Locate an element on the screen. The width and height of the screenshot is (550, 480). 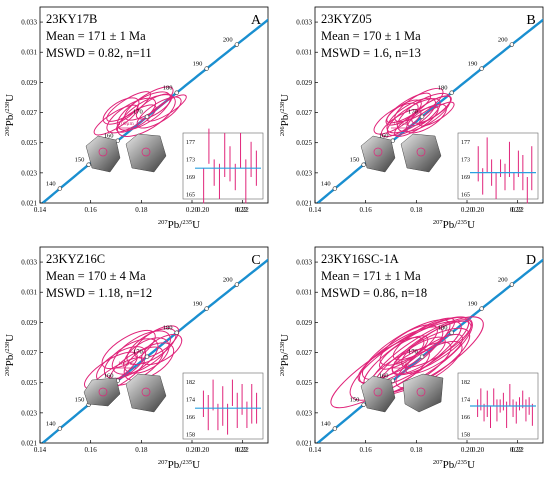
y-tick-label: 0.021 is located at coordinates (304, 204).